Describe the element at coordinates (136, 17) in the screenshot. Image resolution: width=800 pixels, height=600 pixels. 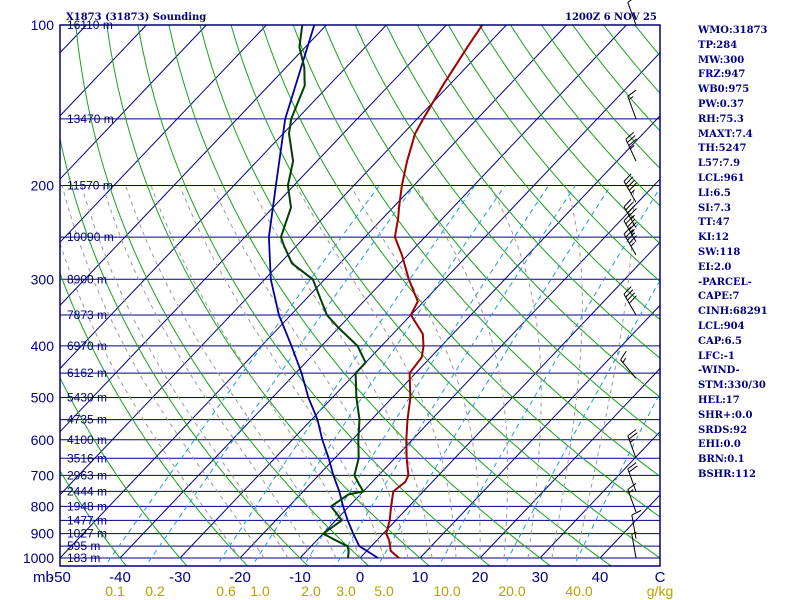
I see `station-title: X1873 (31873) Sounding` at that location.